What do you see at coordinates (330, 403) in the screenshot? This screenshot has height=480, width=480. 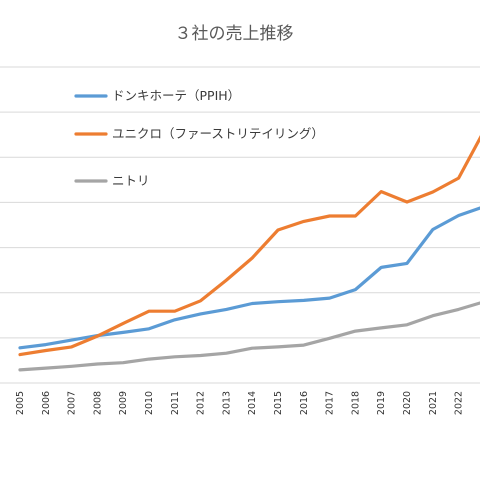 I see `x-tick-label: 2017` at bounding box center [330, 403].